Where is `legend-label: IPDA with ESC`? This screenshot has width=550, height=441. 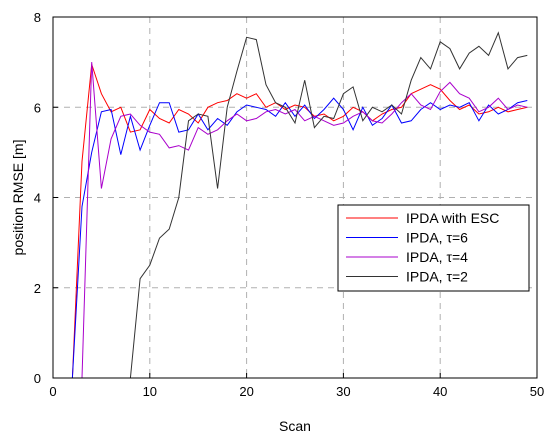
legend-label: IPDA with ESC is located at coordinates (452, 218).